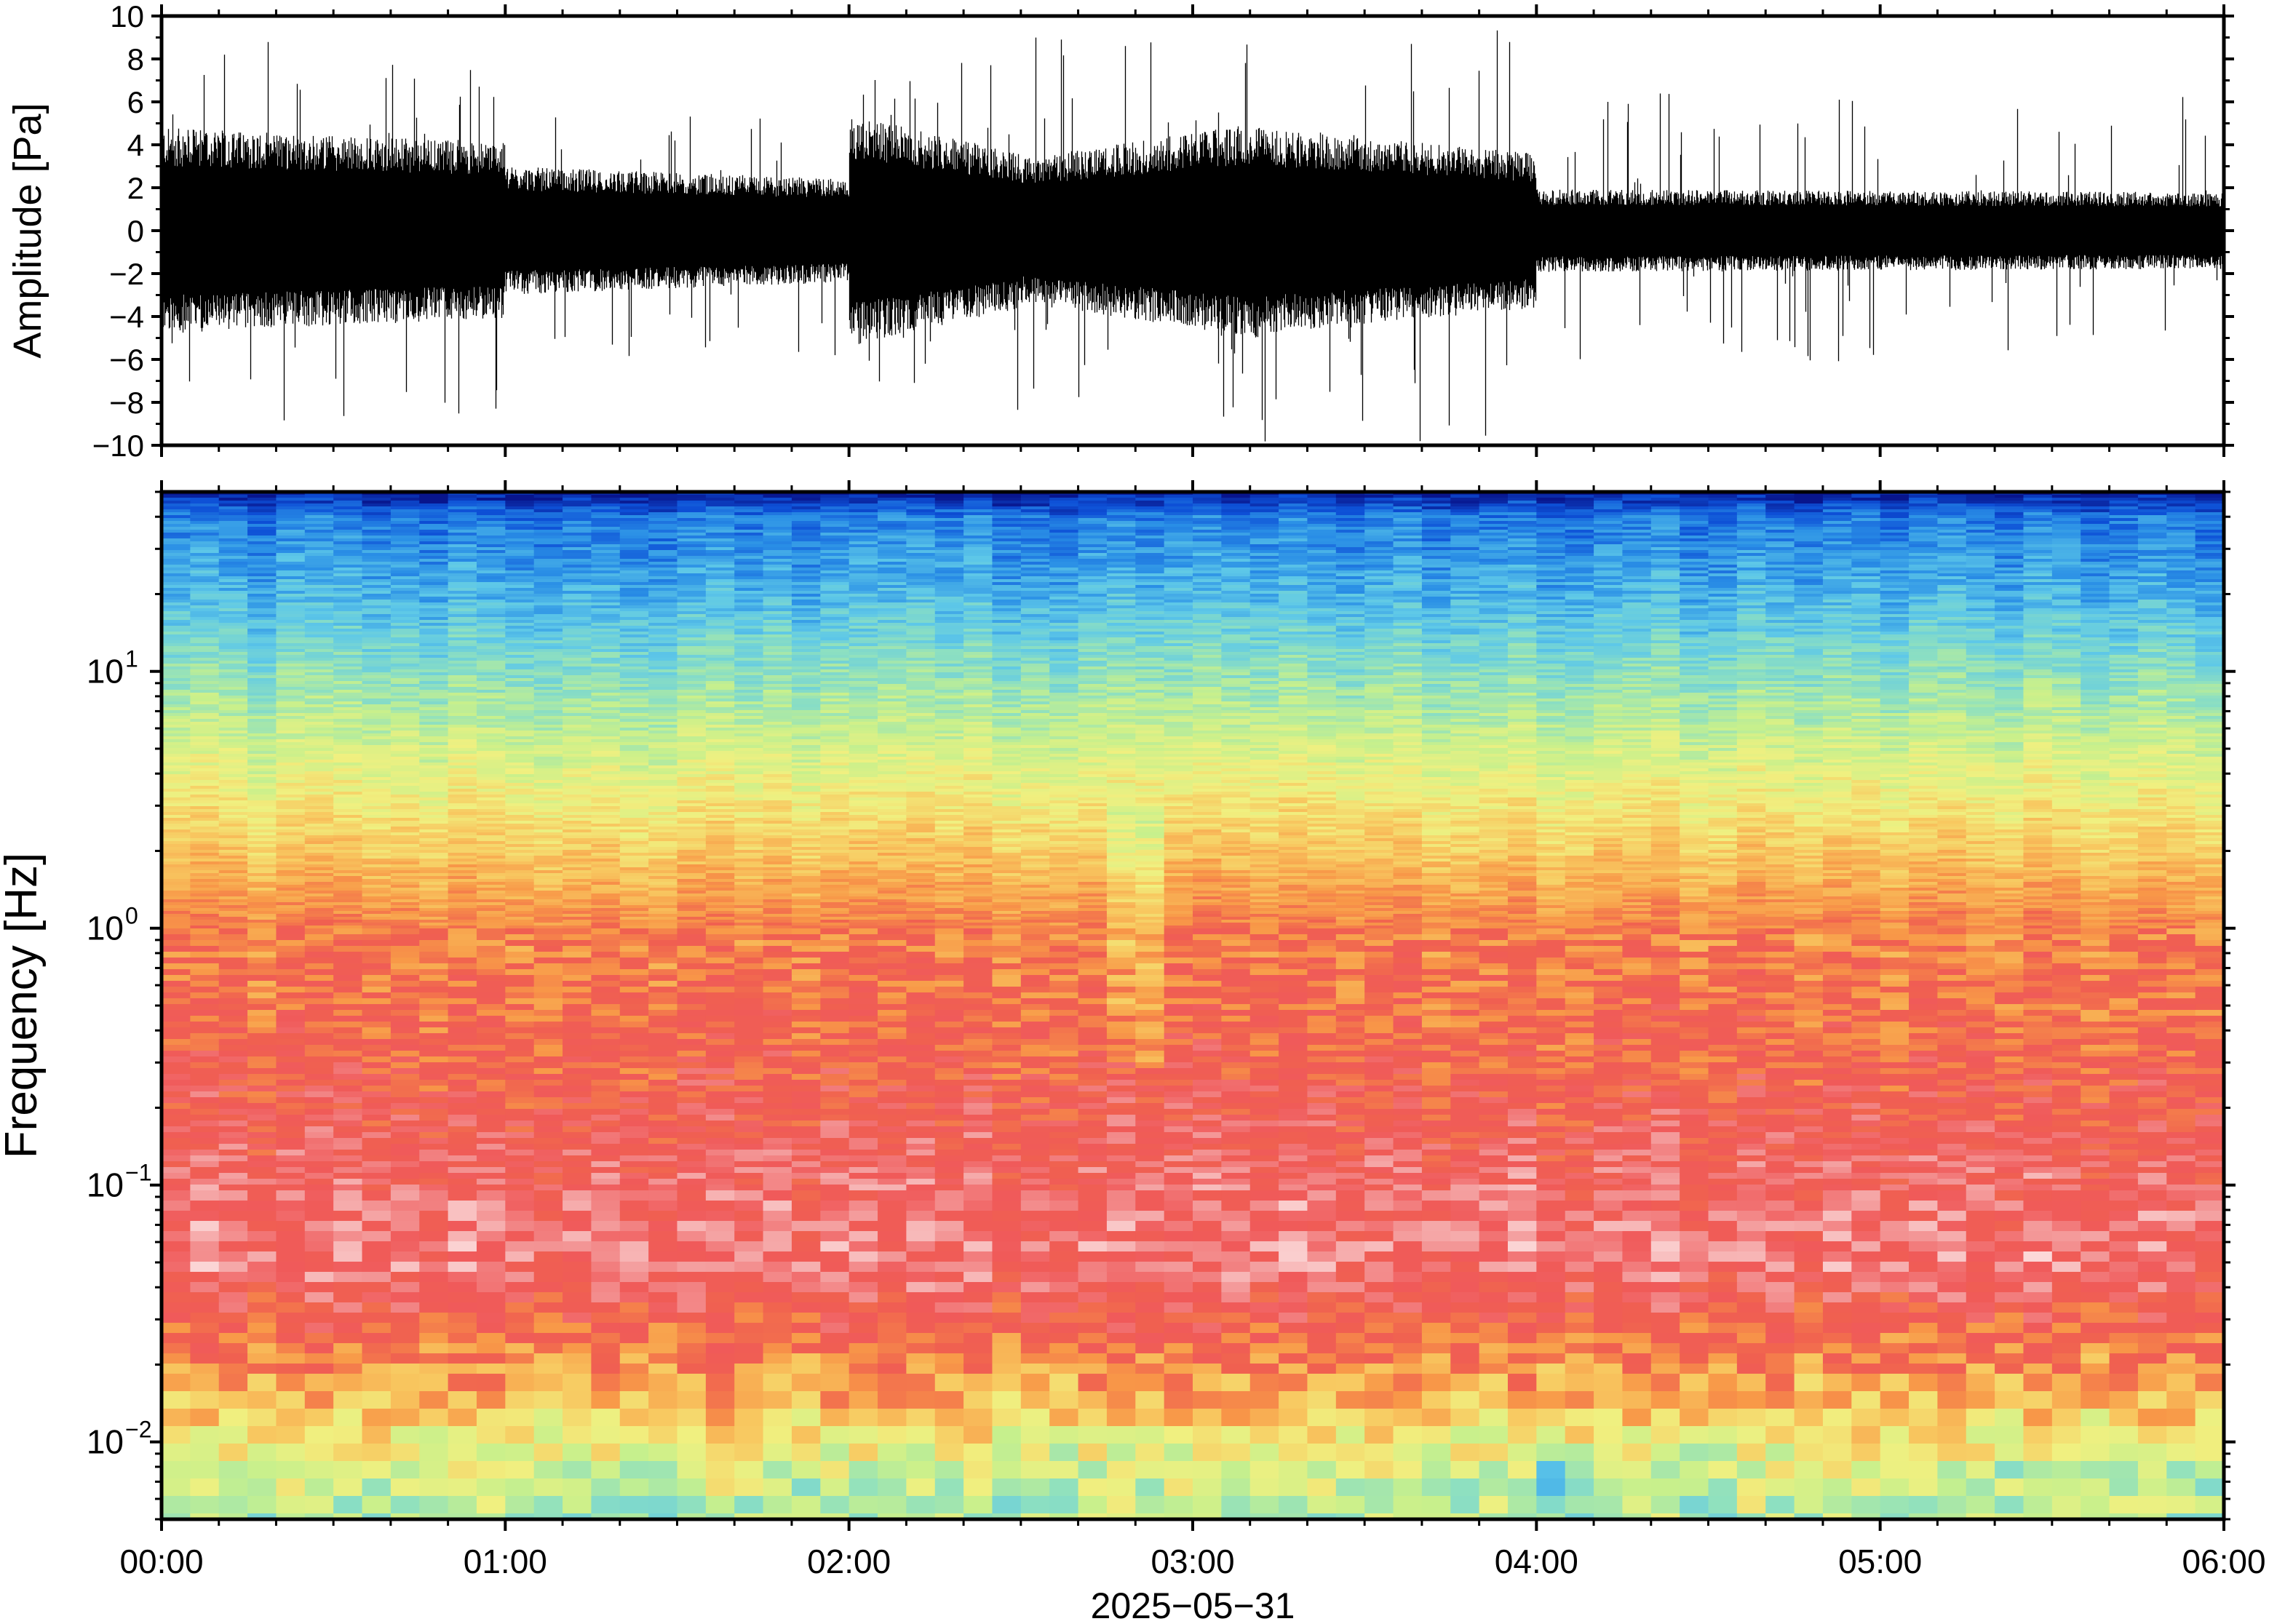 The width and height of the screenshot is (2269, 1624). Describe the element at coordinates (118, 446) in the screenshot. I see `waveform-y-tick-label: −10` at that location.